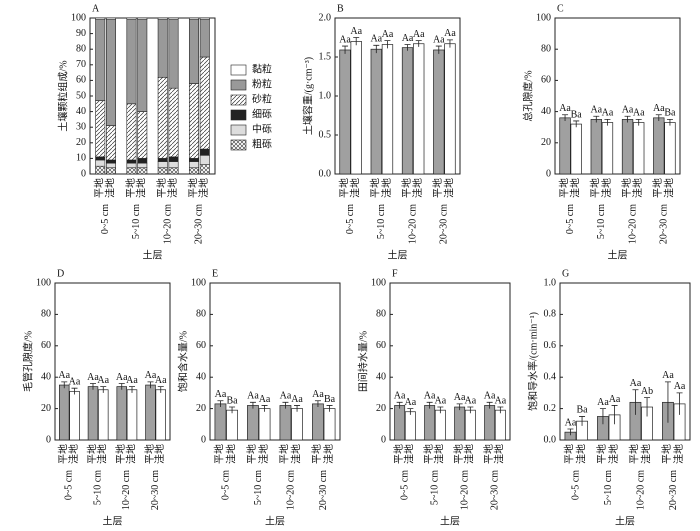  I want to click on y-axis-label: 饱和含水量/%, so click(182, 361).